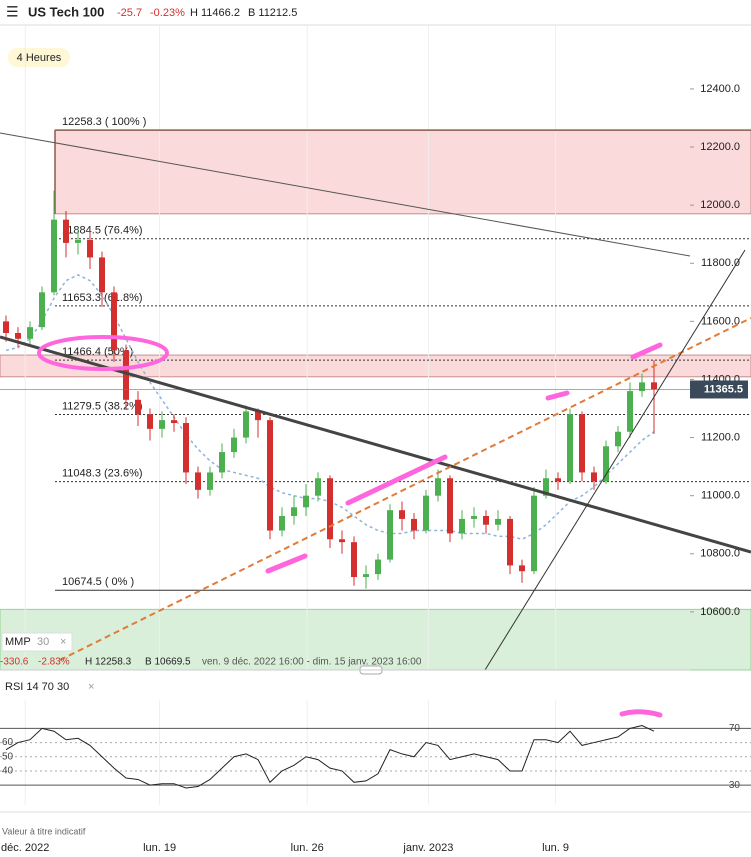 The width and height of the screenshot is (751, 857). Describe the element at coordinates (102, 474) in the screenshot. I see `level-label: 11048.3 (23.6%)` at that location.